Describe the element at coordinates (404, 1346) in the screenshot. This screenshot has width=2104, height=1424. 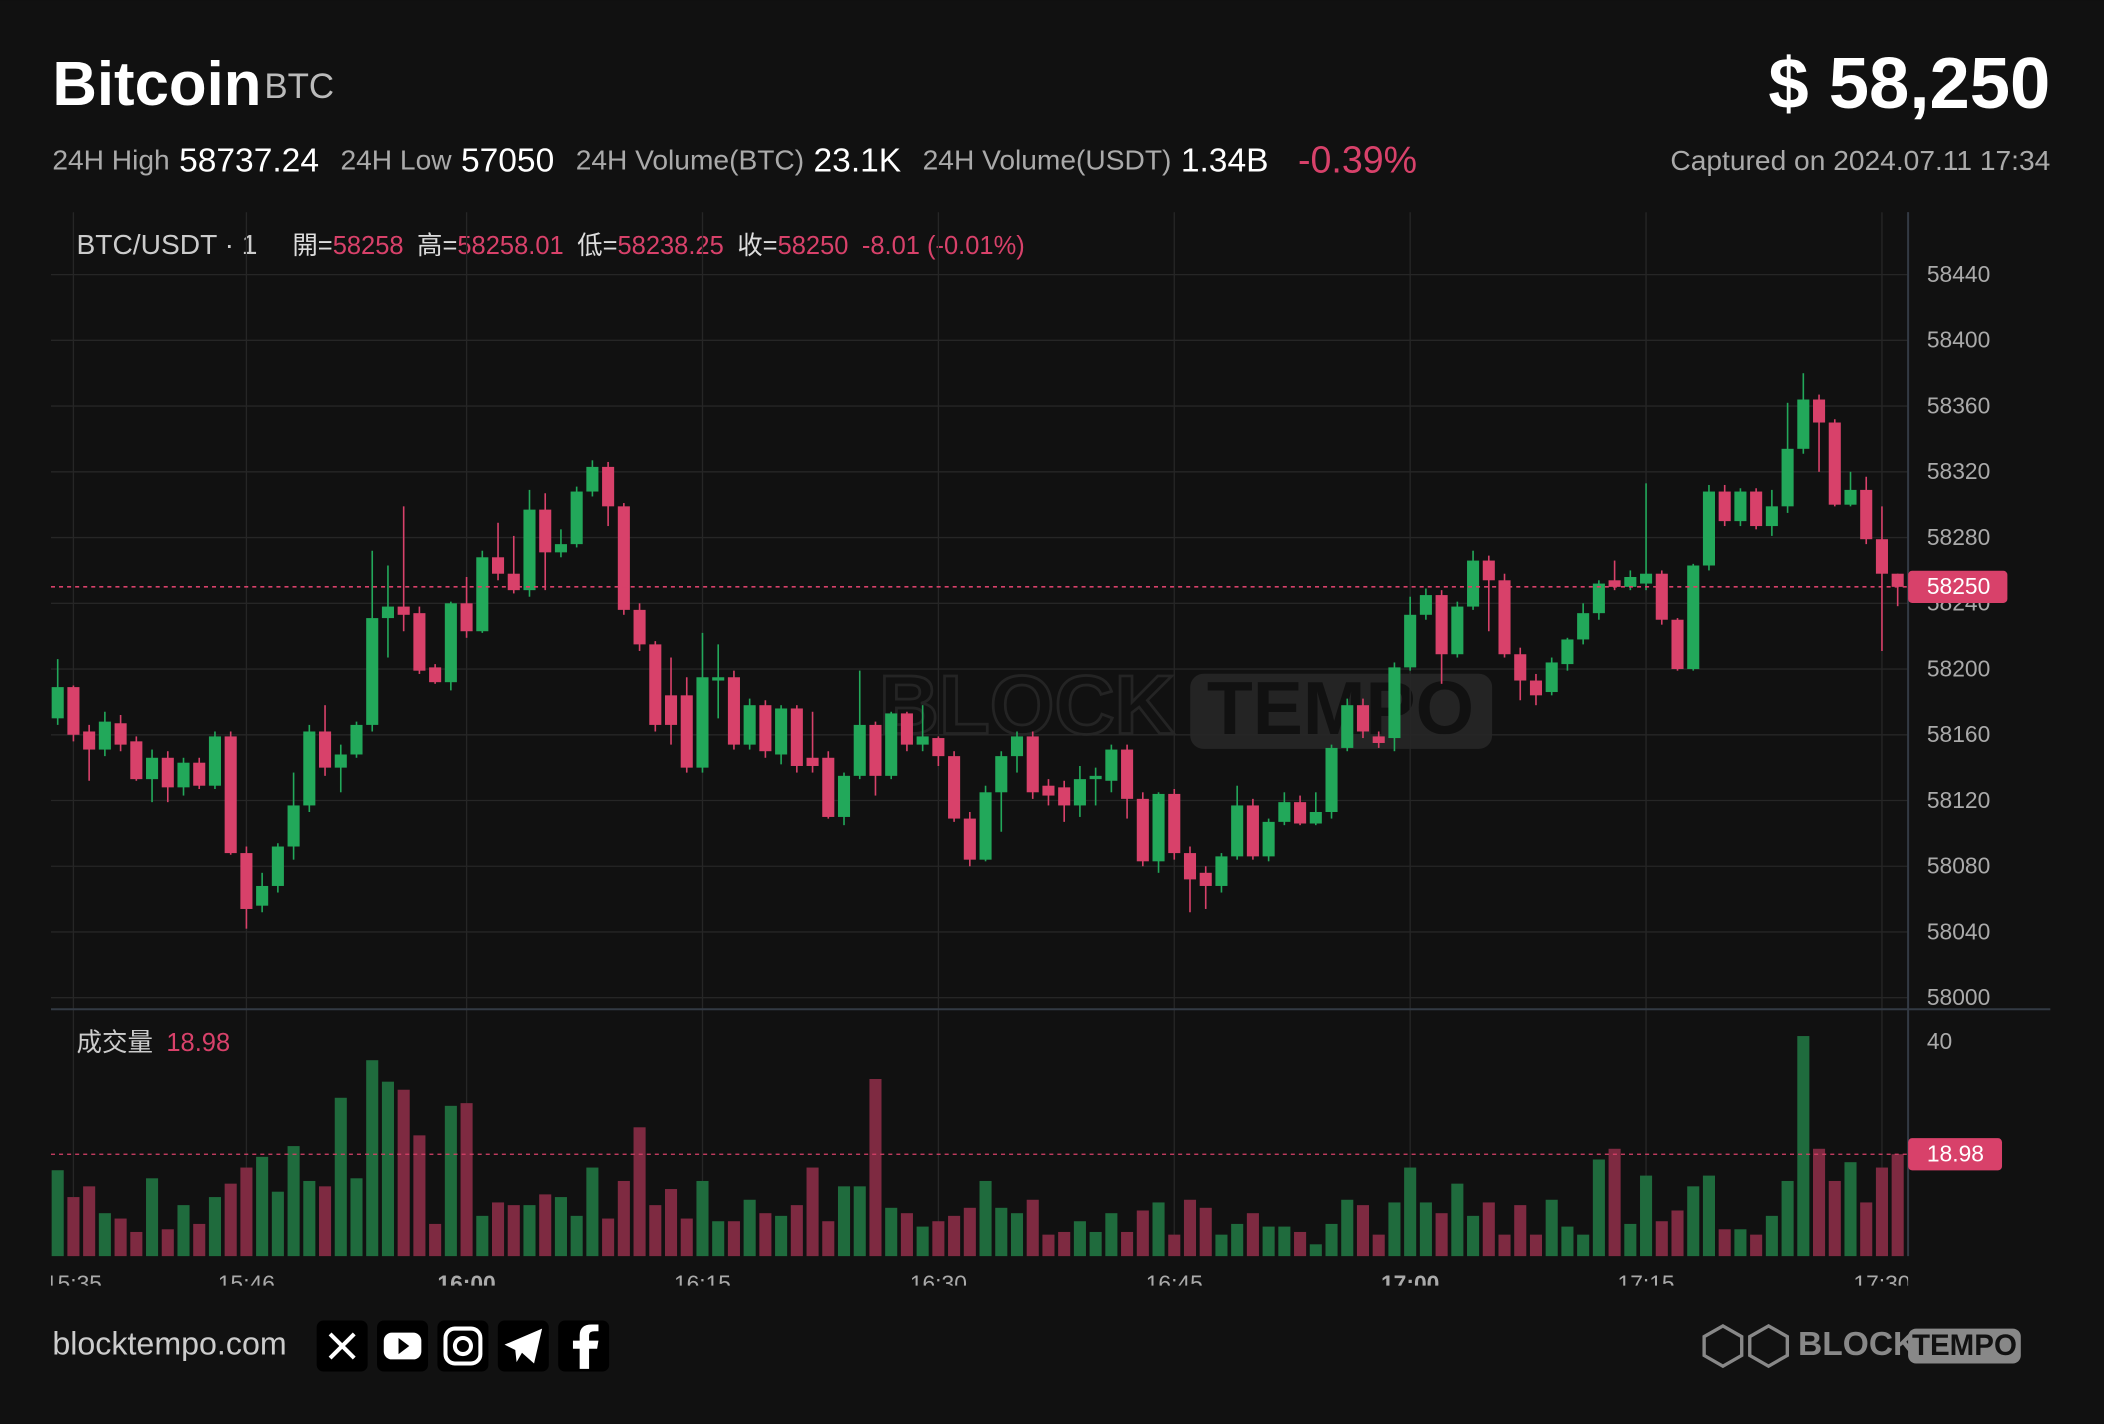
I see `youtube-play` at that location.